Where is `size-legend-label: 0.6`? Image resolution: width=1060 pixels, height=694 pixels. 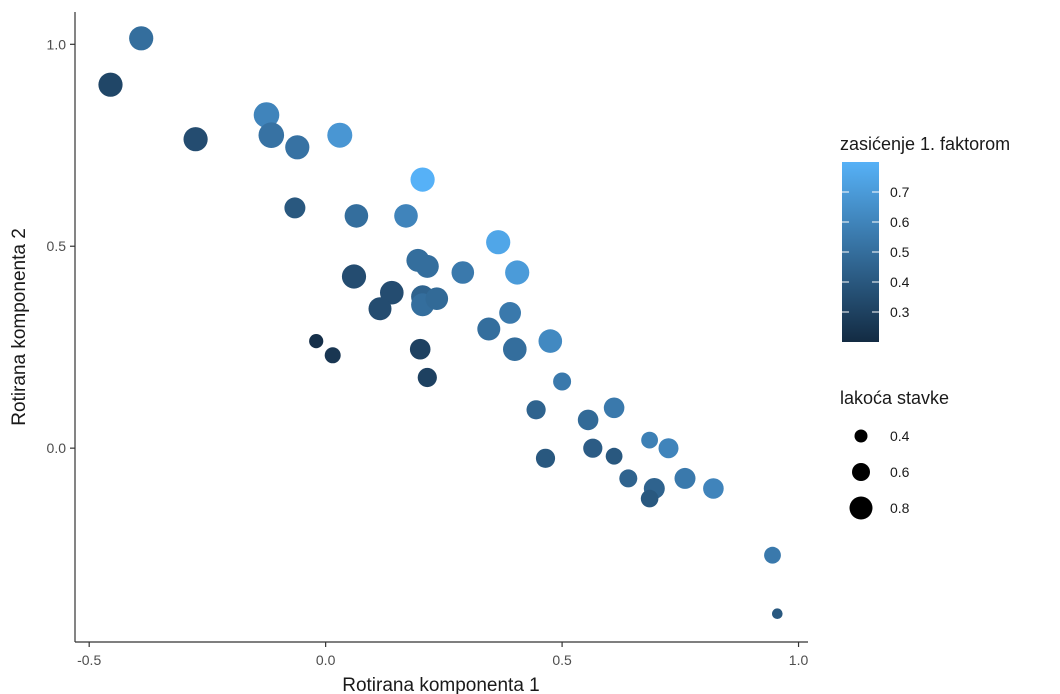
size-legend-label: 0.6 is located at coordinates (900, 472).